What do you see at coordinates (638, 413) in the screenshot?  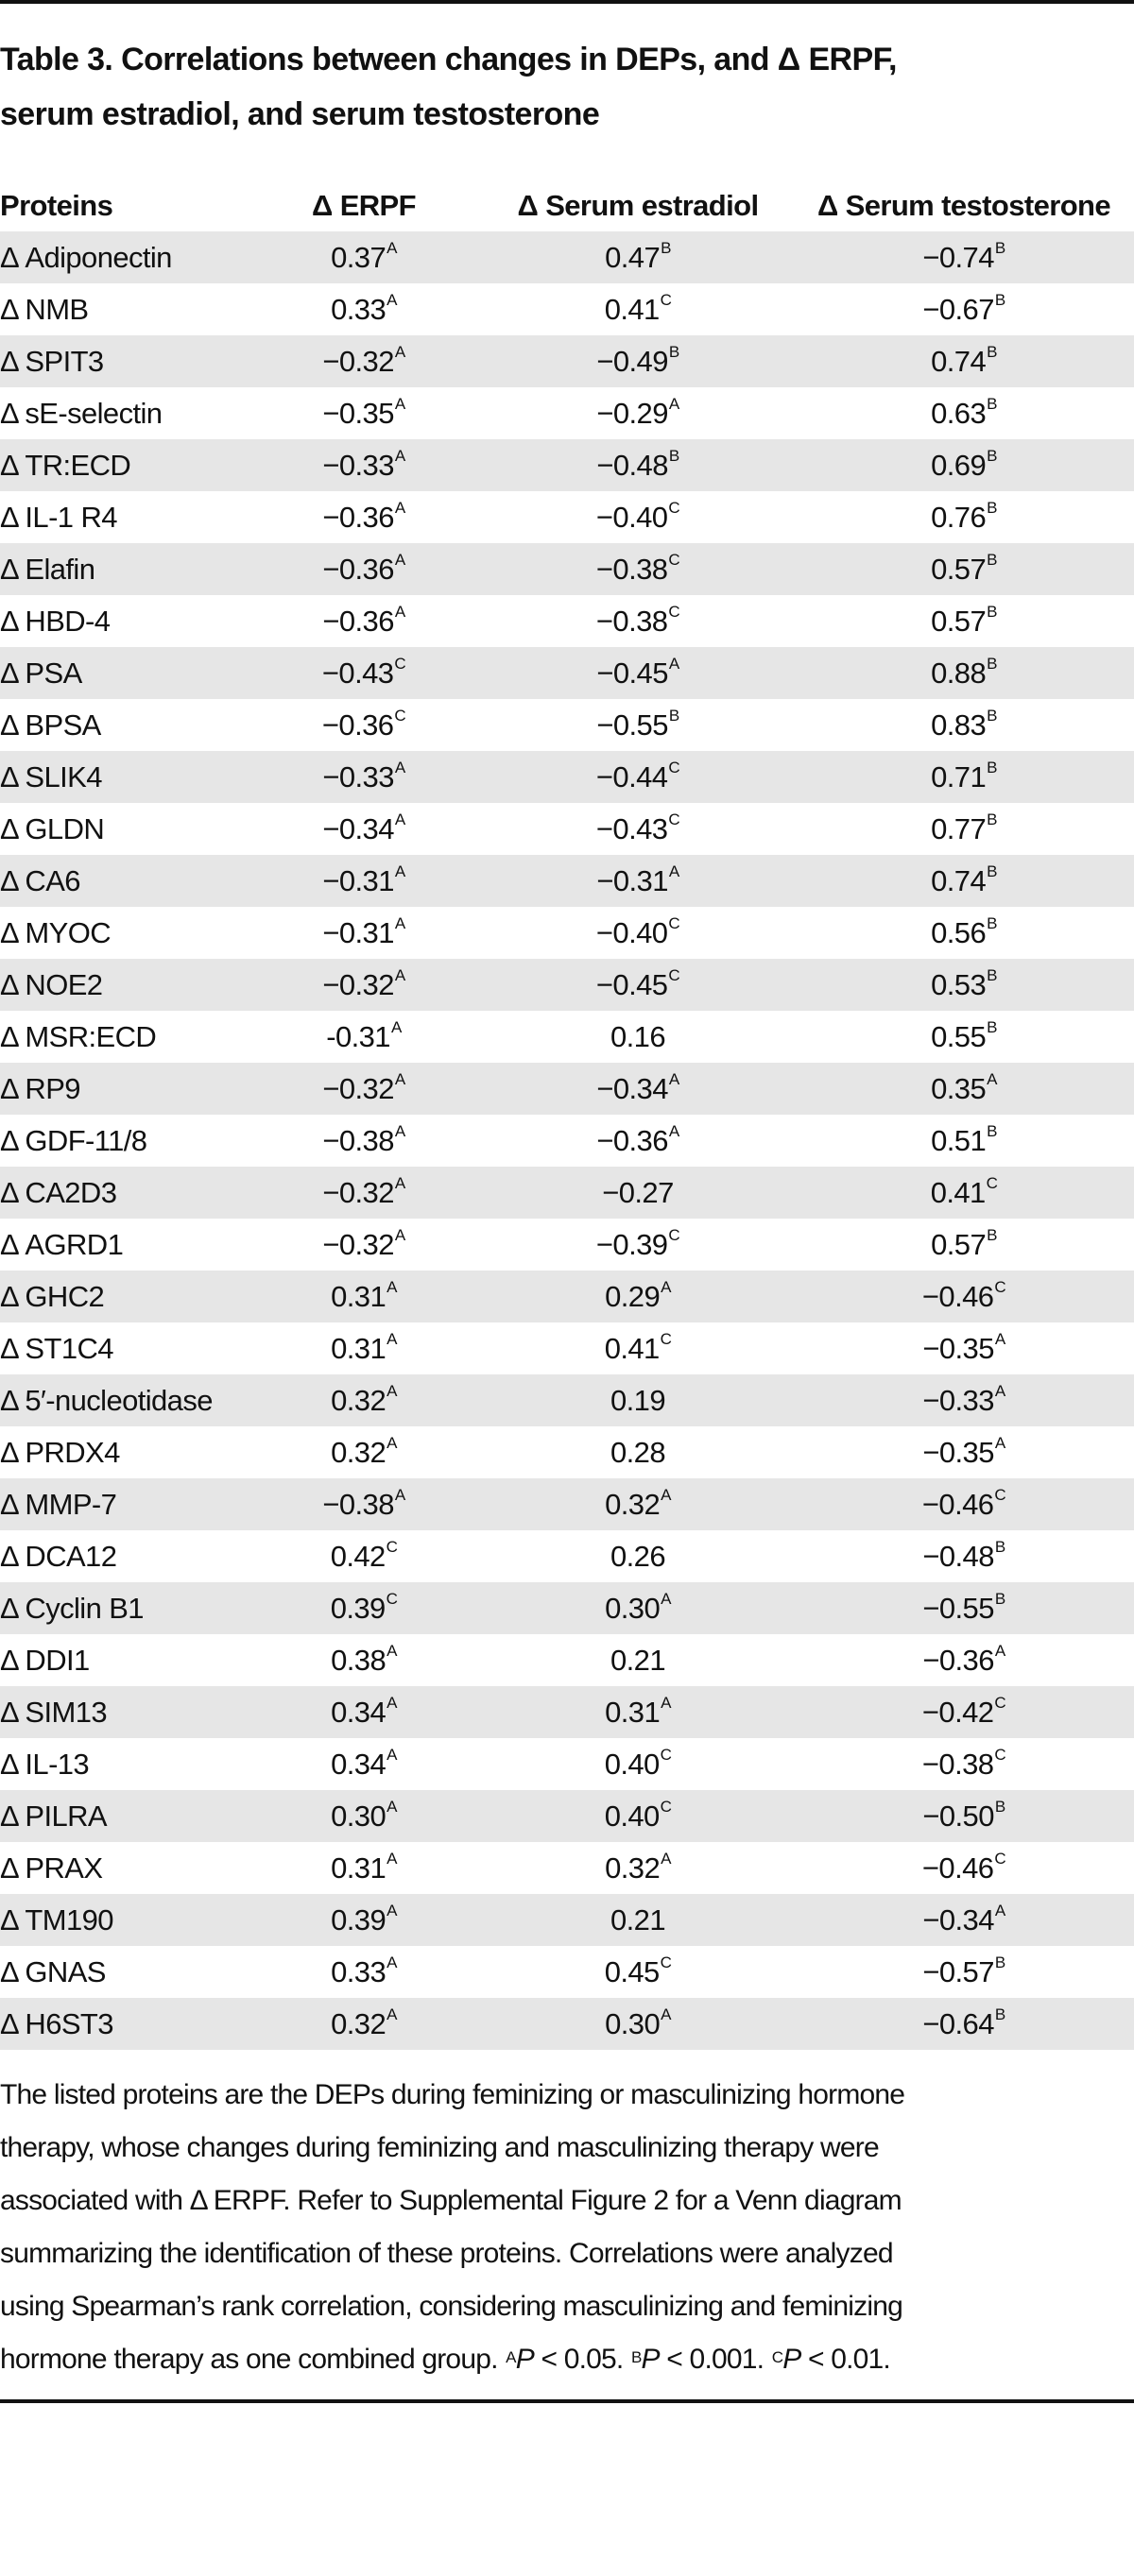 I see `cell-serum-estradiol: −0.29A` at bounding box center [638, 413].